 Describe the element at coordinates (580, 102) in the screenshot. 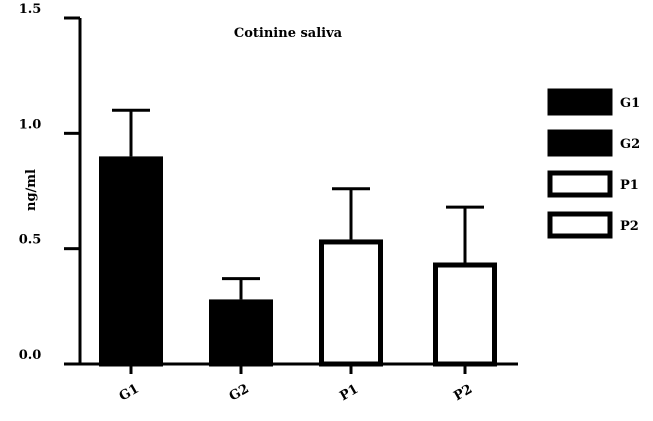

I see `legend-swatch-g1` at that location.